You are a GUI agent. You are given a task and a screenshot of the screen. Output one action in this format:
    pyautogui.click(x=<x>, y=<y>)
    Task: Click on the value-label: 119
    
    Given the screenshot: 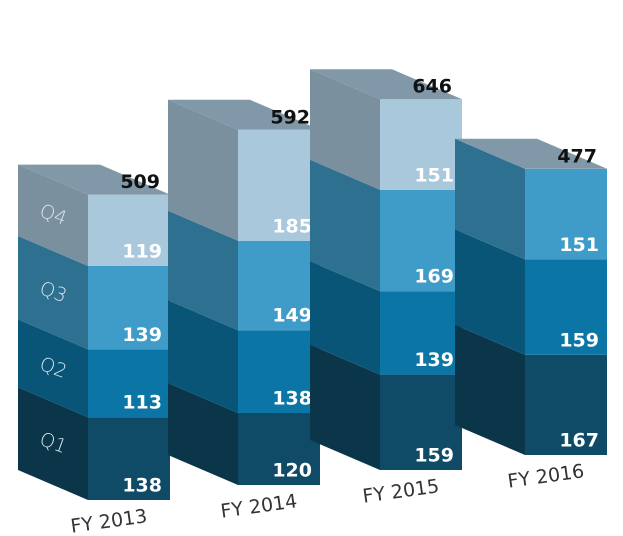 What is the action you would take?
    pyautogui.click(x=142, y=252)
    